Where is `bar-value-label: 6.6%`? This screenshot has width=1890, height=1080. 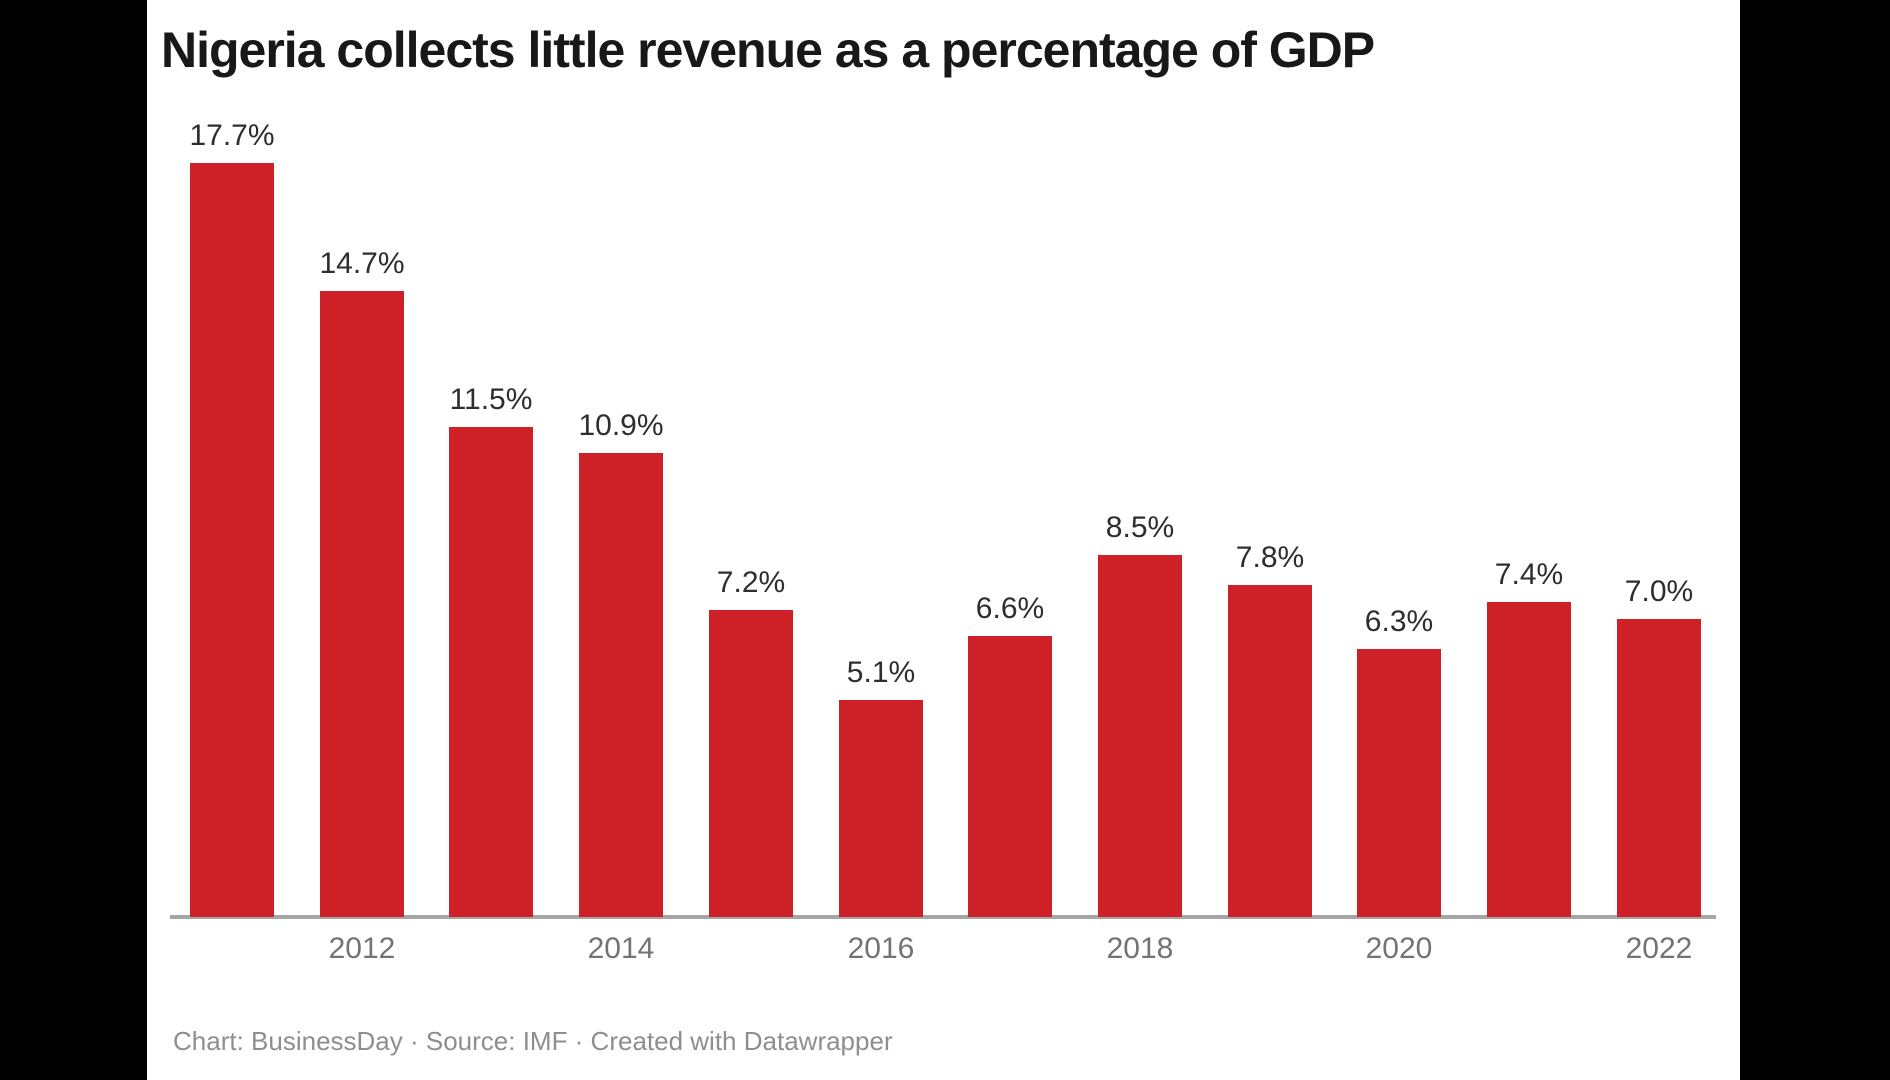 bar-value-label: 6.6% is located at coordinates (1010, 608).